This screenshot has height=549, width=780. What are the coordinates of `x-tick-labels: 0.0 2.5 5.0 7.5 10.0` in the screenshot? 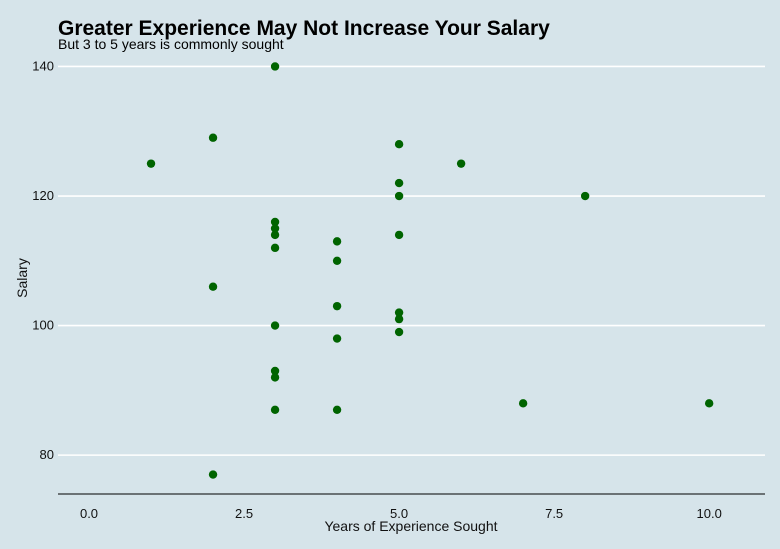 It's located at (401, 513).